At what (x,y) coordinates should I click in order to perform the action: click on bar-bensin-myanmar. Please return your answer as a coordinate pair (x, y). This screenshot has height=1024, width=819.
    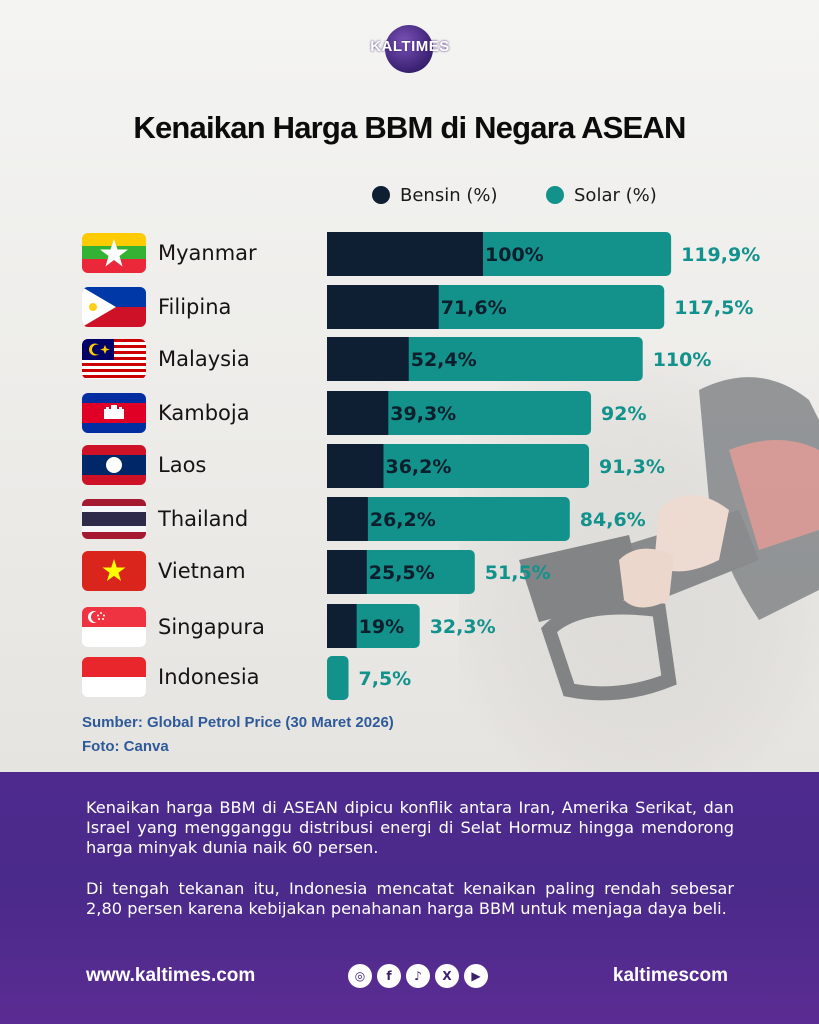
    Looking at the image, I should click on (405, 254).